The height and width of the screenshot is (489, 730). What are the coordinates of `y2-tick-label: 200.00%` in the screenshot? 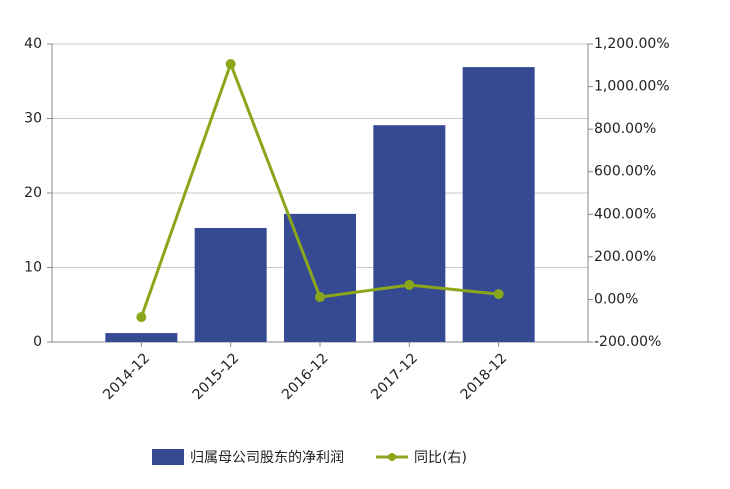 It's located at (625, 257).